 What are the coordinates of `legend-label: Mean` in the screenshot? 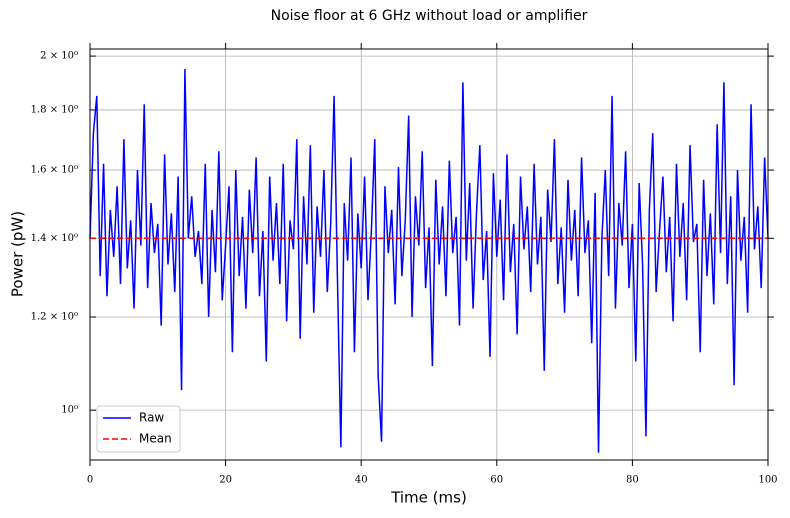 It's located at (155, 439).